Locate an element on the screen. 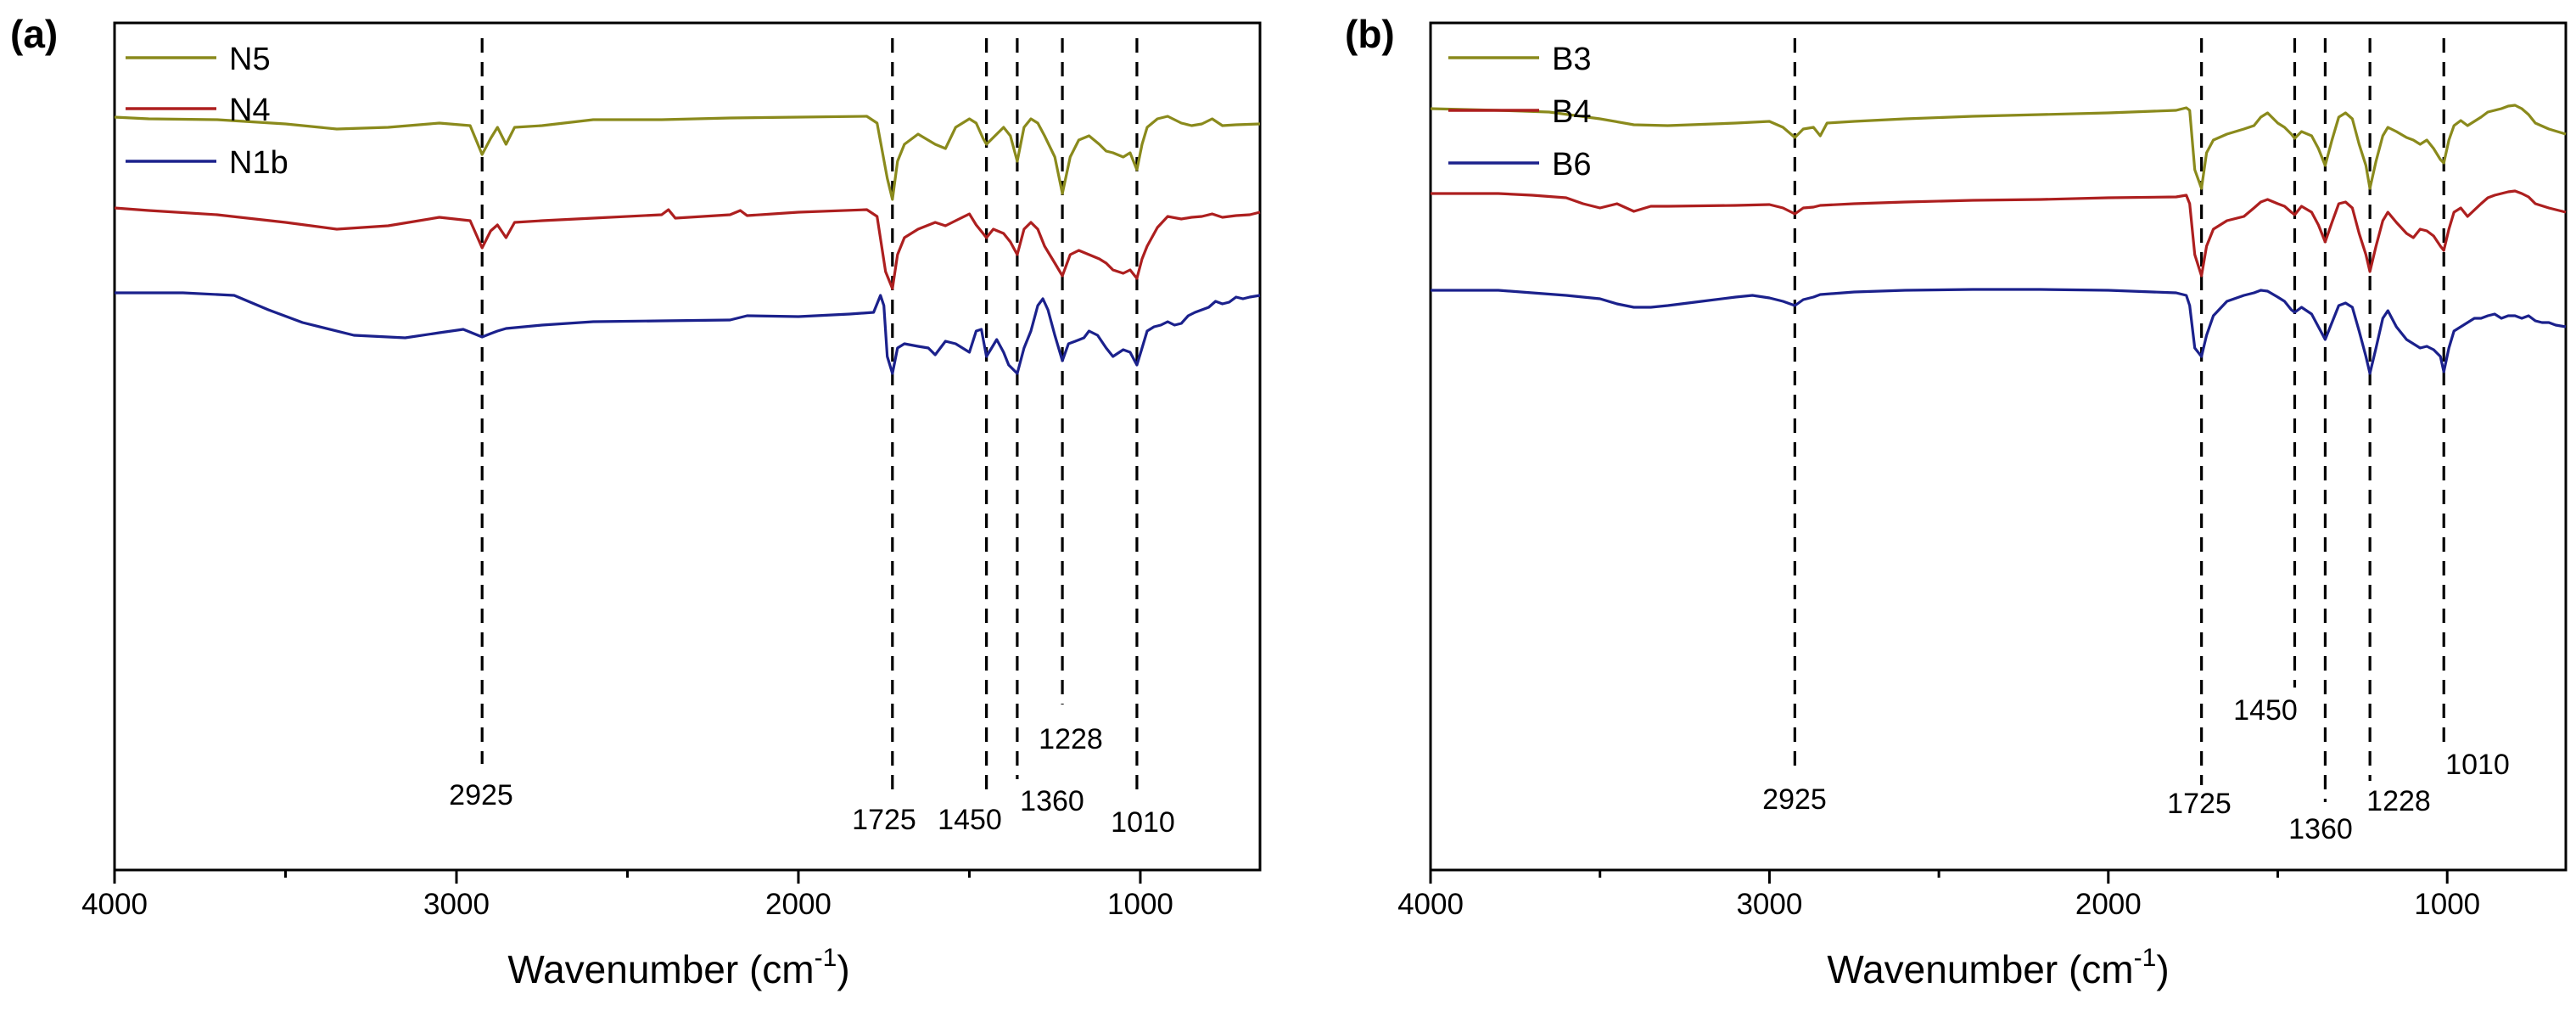 The image size is (2576, 1016). x-tick-label-b-2000: 2000 is located at coordinates (2108, 904).